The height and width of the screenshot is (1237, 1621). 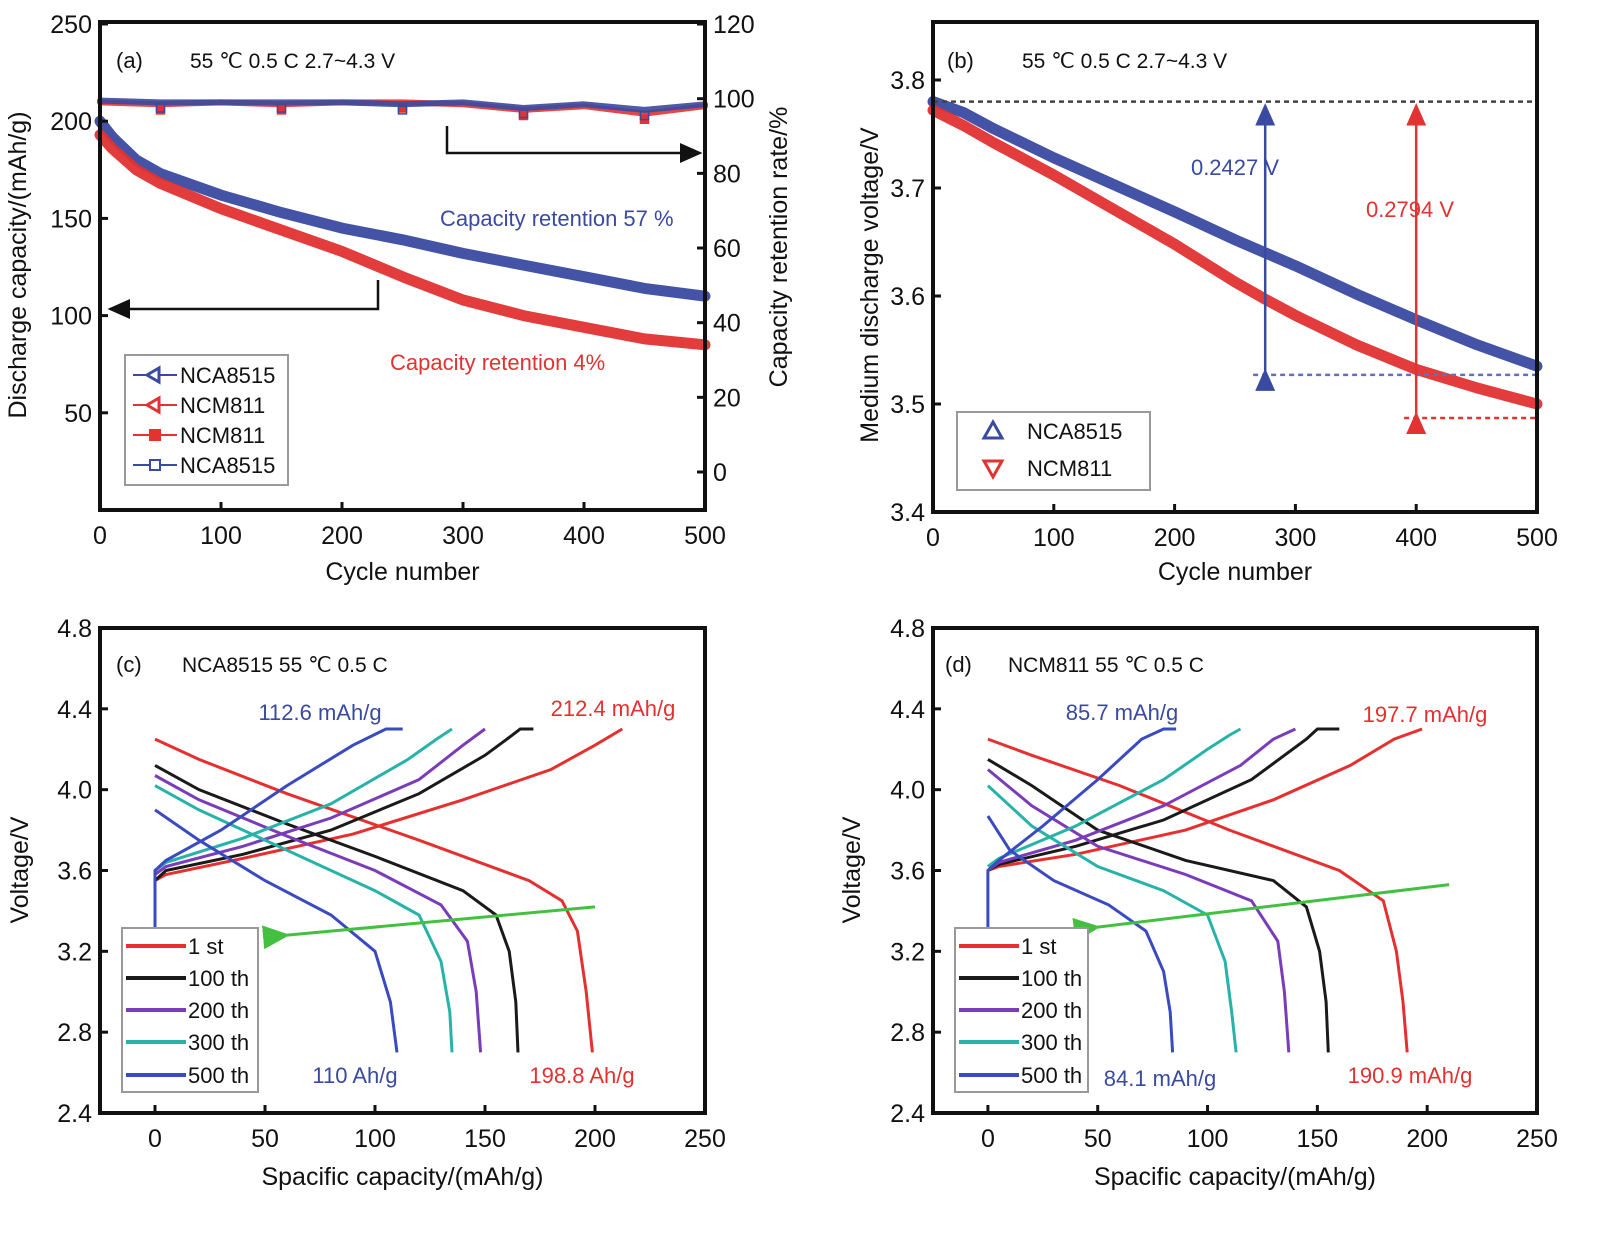 I want to click on y-tick-label: 100, so click(x=71, y=317).